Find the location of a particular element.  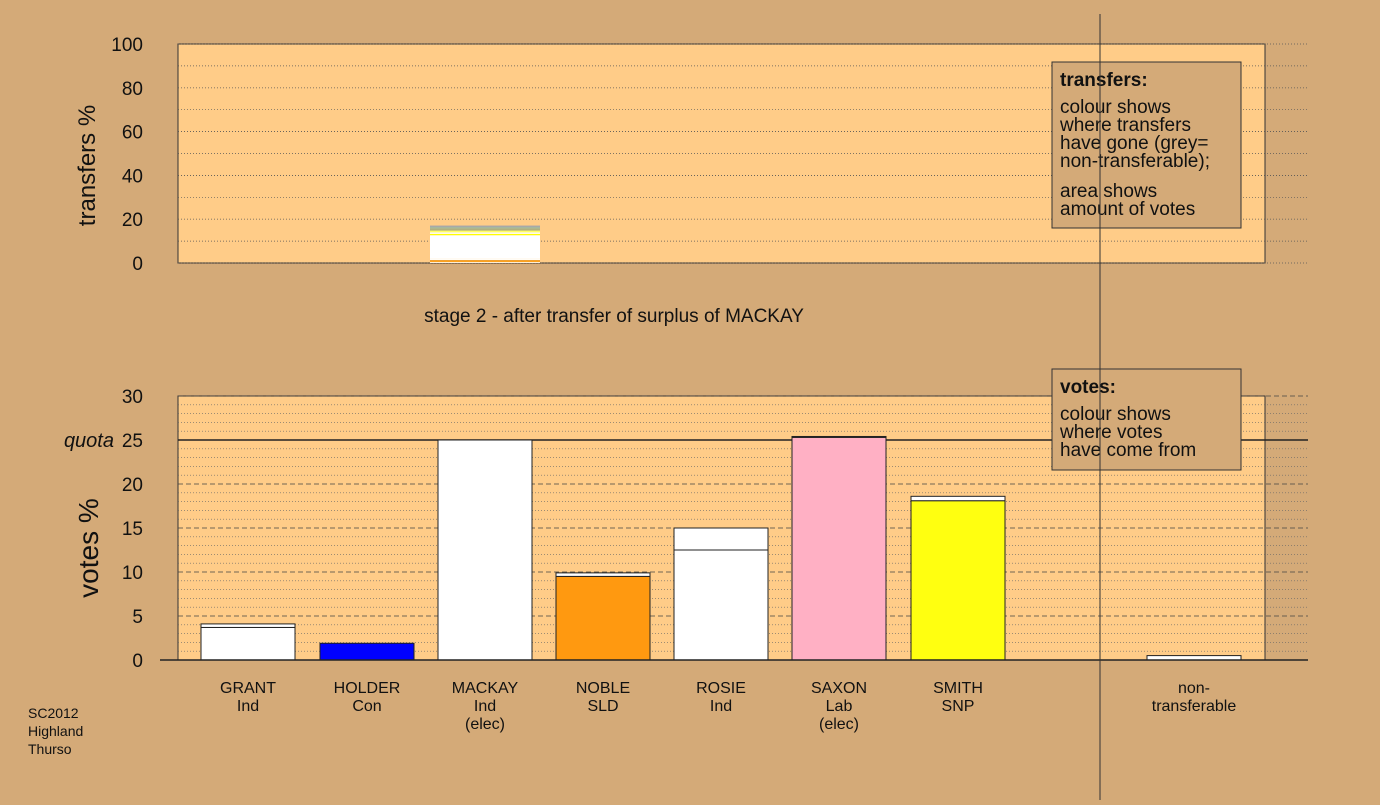

bar-saxon-transfers is located at coordinates (839, 436).